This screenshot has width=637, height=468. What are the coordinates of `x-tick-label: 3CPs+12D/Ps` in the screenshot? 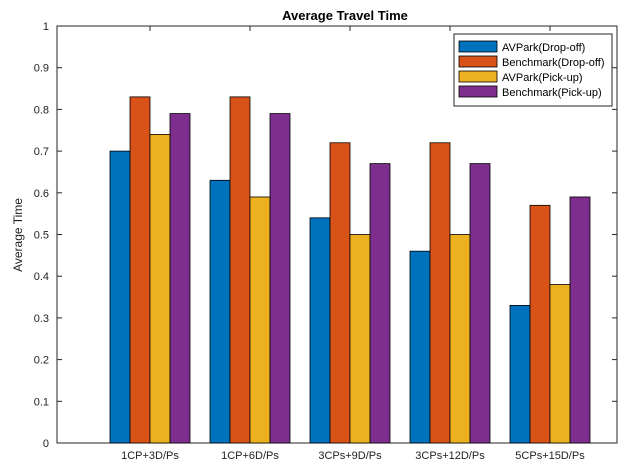 It's located at (450, 456).